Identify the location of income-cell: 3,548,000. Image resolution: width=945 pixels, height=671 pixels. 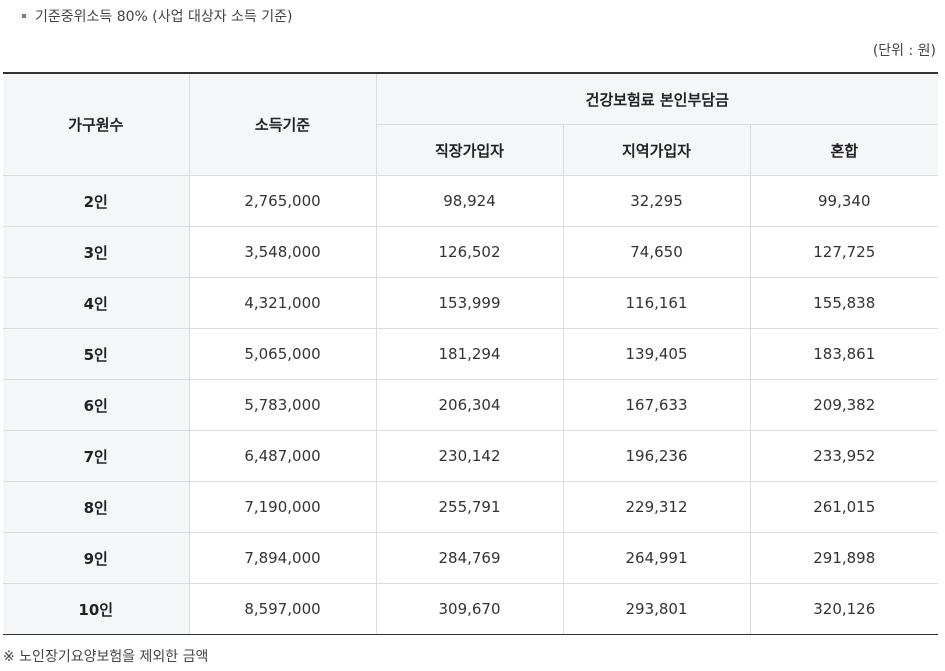
(283, 252).